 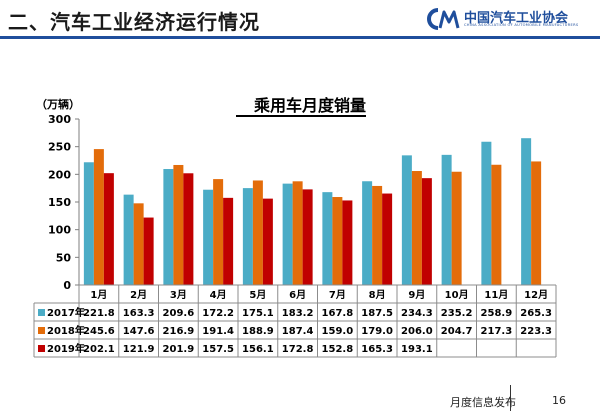 I want to click on data-label: 206.0, so click(x=417, y=331).